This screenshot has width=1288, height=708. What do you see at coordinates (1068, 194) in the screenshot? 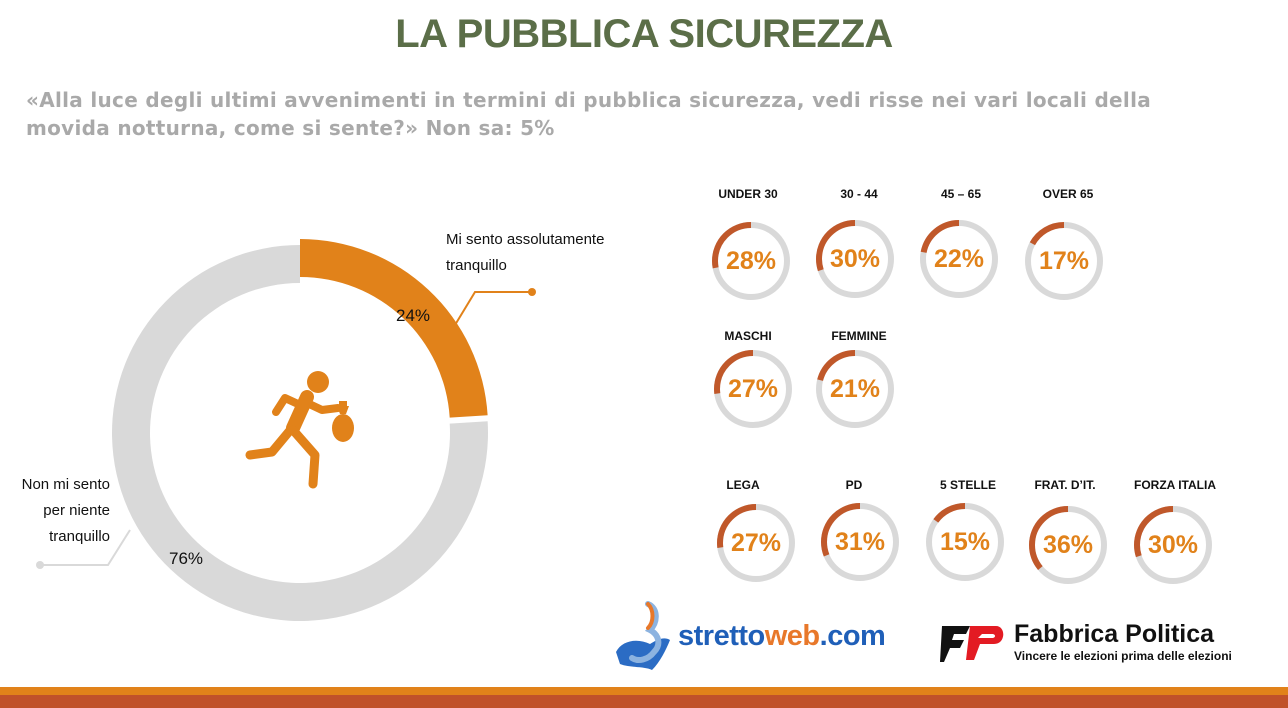
I see `gauge-label-over-65: OVER 65` at bounding box center [1068, 194].